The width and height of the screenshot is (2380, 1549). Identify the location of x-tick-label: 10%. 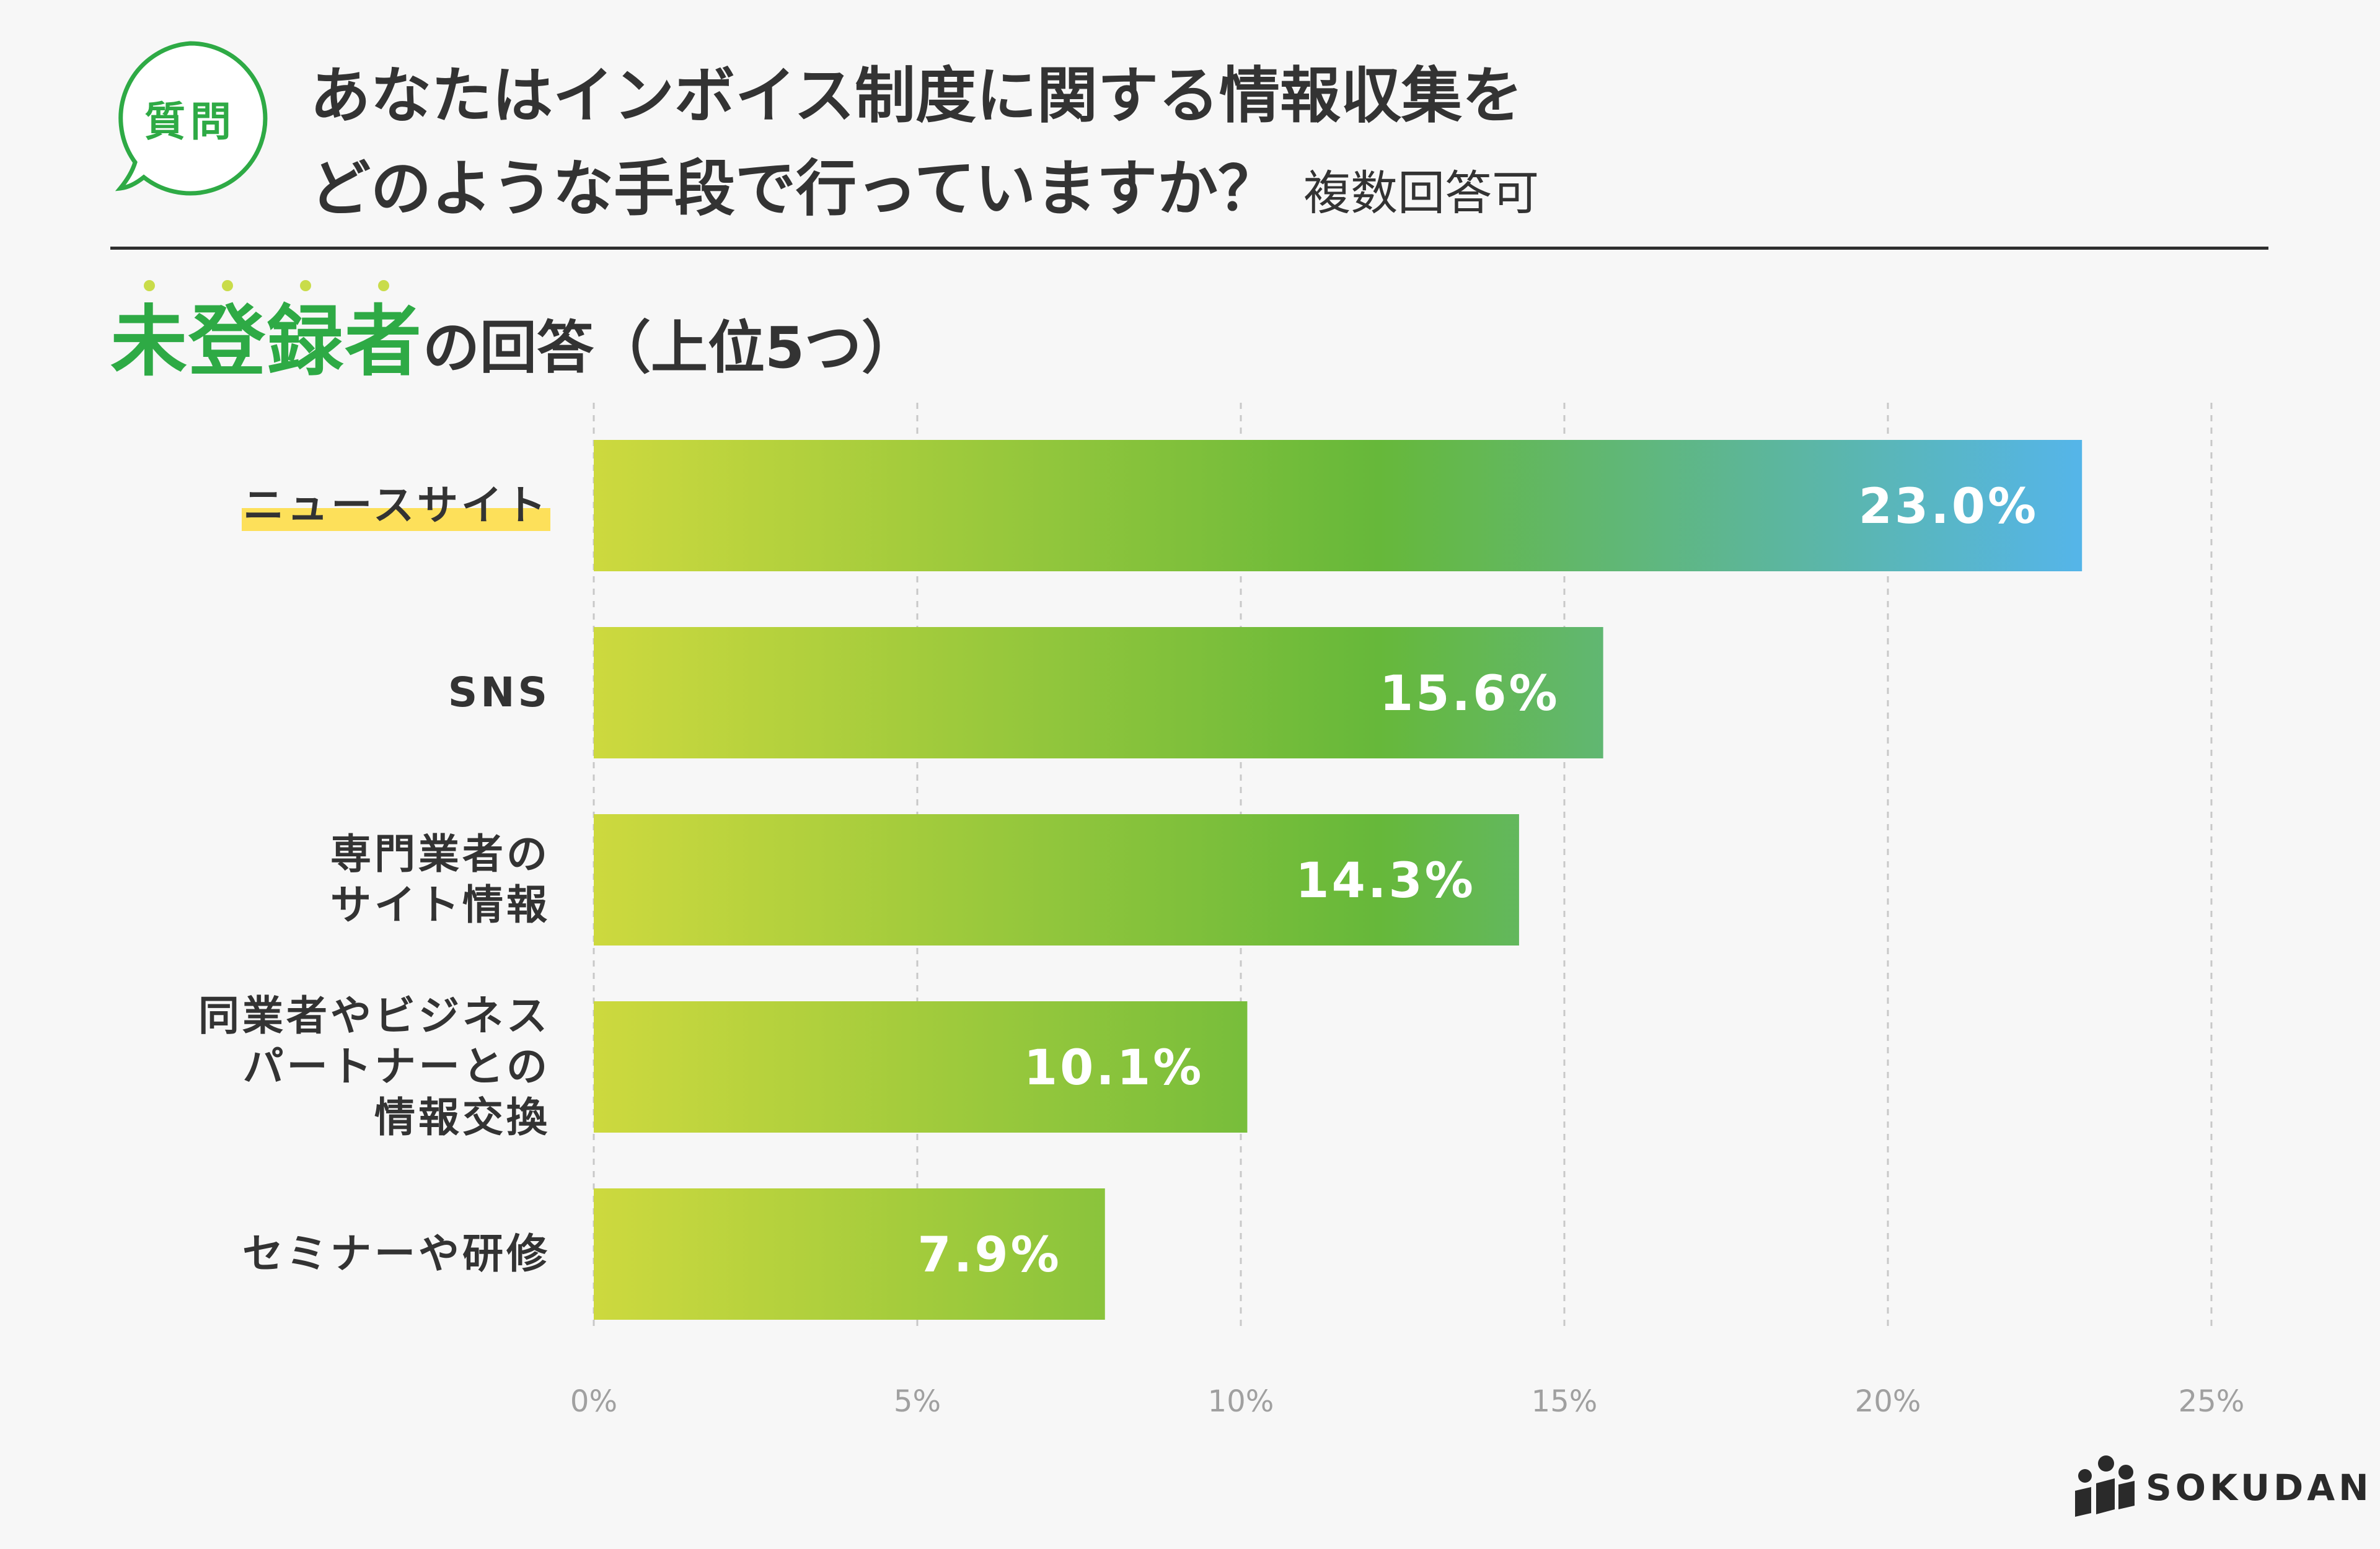
(1241, 1401).